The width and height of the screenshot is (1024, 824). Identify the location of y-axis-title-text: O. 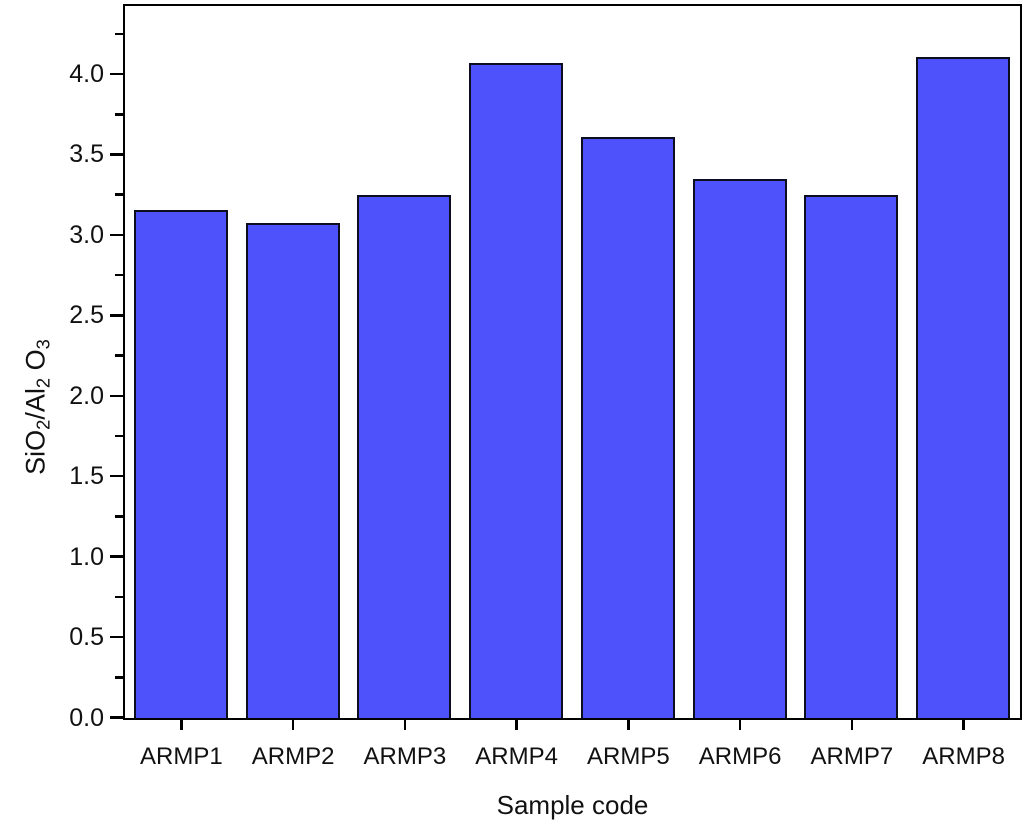
(35, 363).